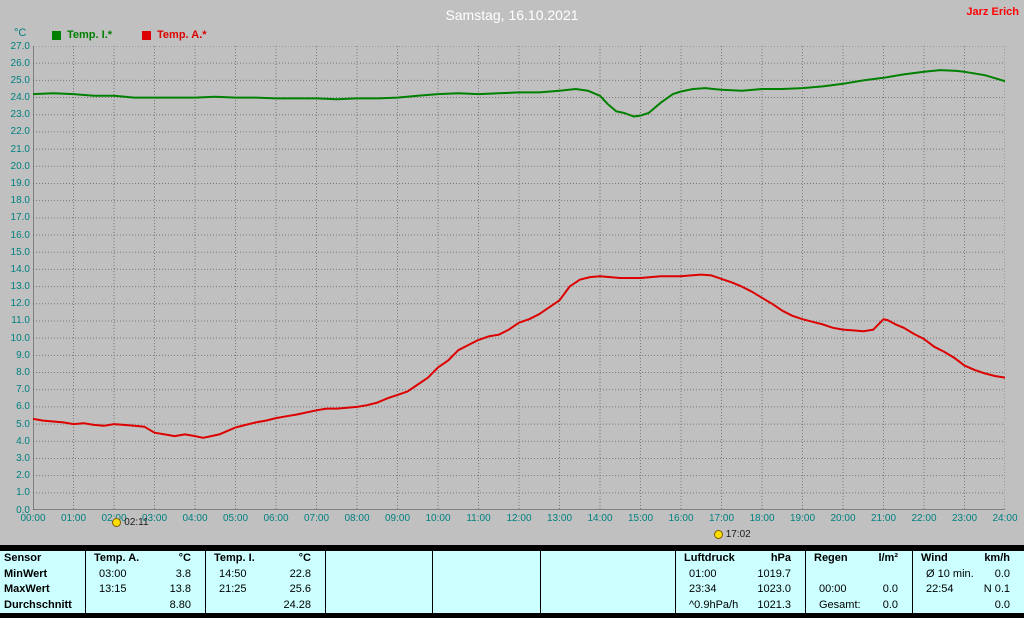  What do you see at coordinates (23, 355) in the screenshot?
I see `y-tick-label: 9.0` at bounding box center [23, 355].